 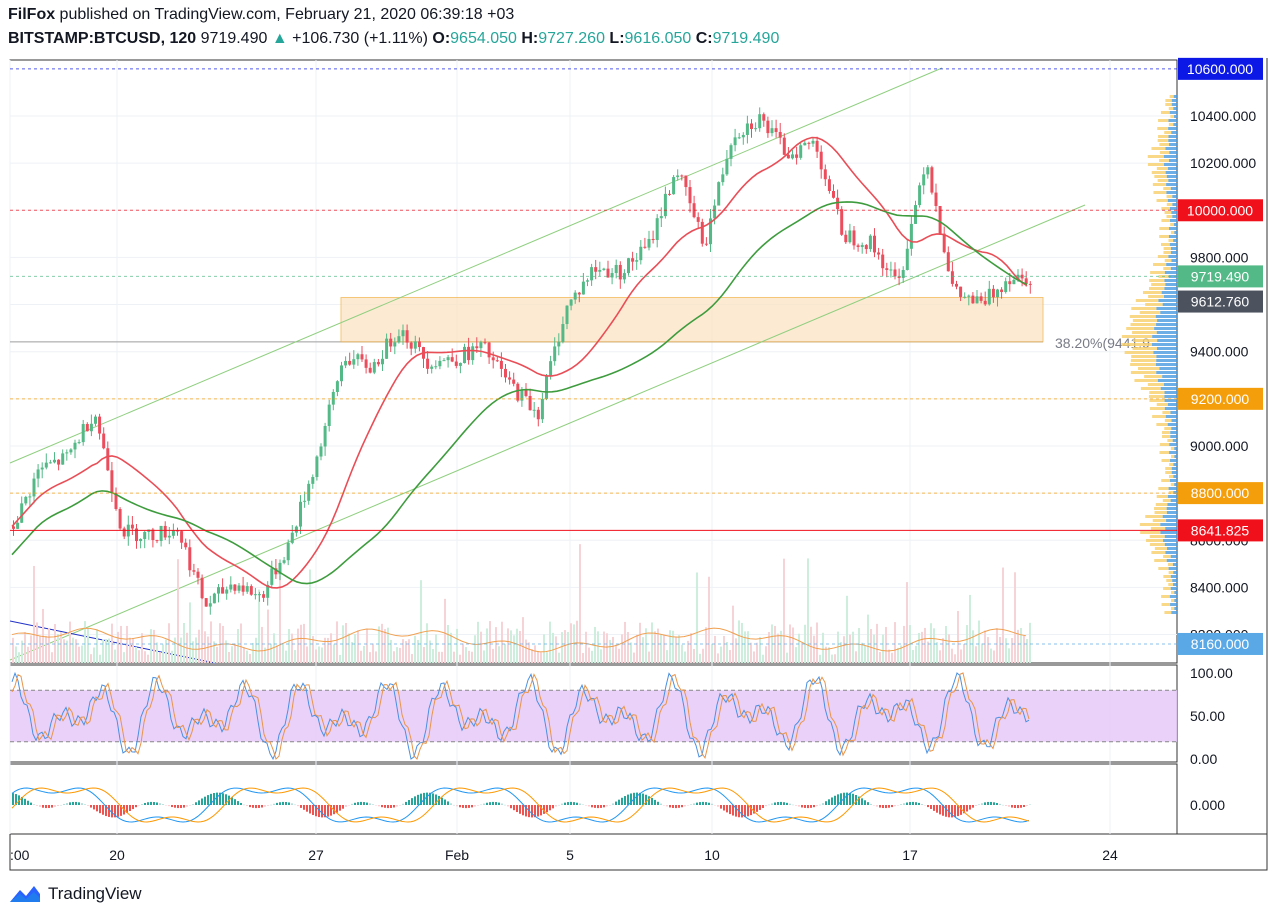 I want to click on open-label: O:, so click(x=441, y=38).